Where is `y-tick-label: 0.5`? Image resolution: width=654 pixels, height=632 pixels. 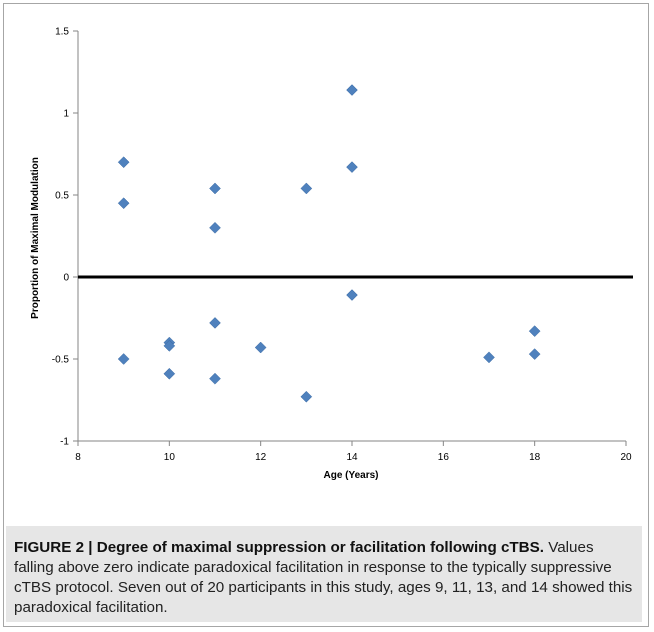
y-tick-label: 0.5 is located at coordinates (62, 196).